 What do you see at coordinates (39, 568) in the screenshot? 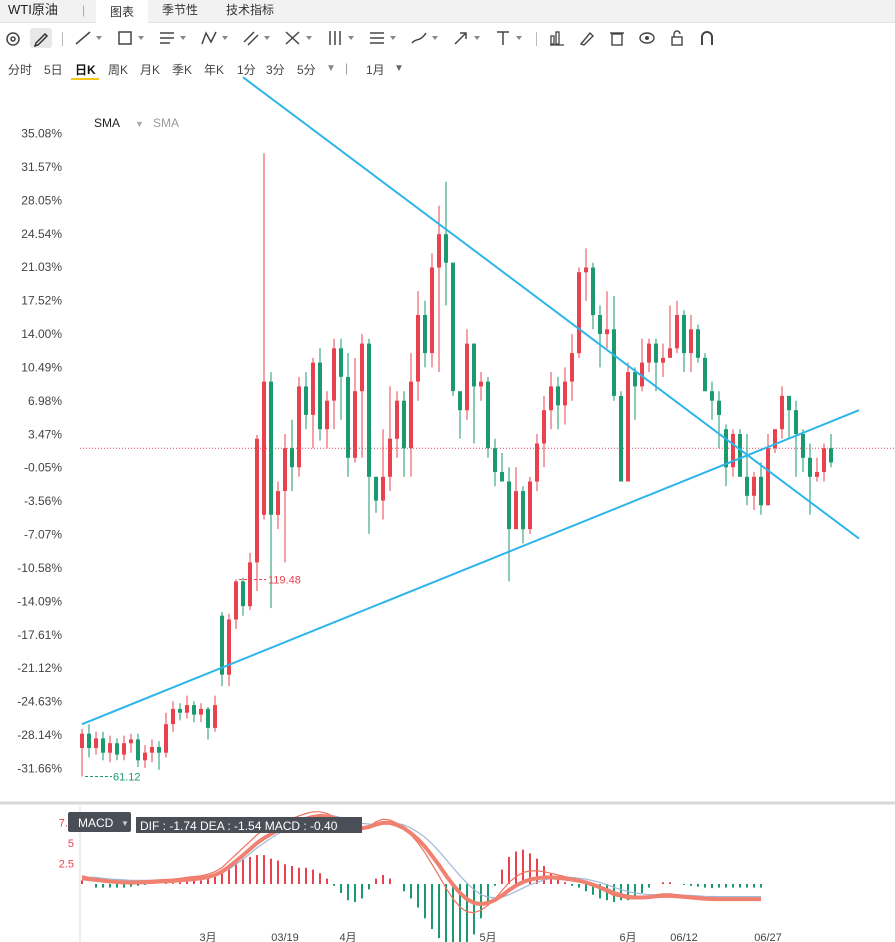
I see `y-tick-label: -10.58%` at bounding box center [39, 568].